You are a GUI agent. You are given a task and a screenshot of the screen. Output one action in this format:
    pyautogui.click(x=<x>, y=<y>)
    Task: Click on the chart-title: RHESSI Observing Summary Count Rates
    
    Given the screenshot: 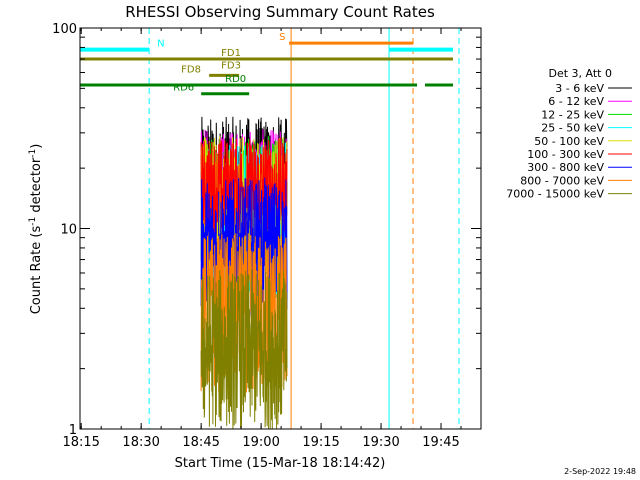 What is the action you would take?
    pyautogui.click(x=280, y=12)
    